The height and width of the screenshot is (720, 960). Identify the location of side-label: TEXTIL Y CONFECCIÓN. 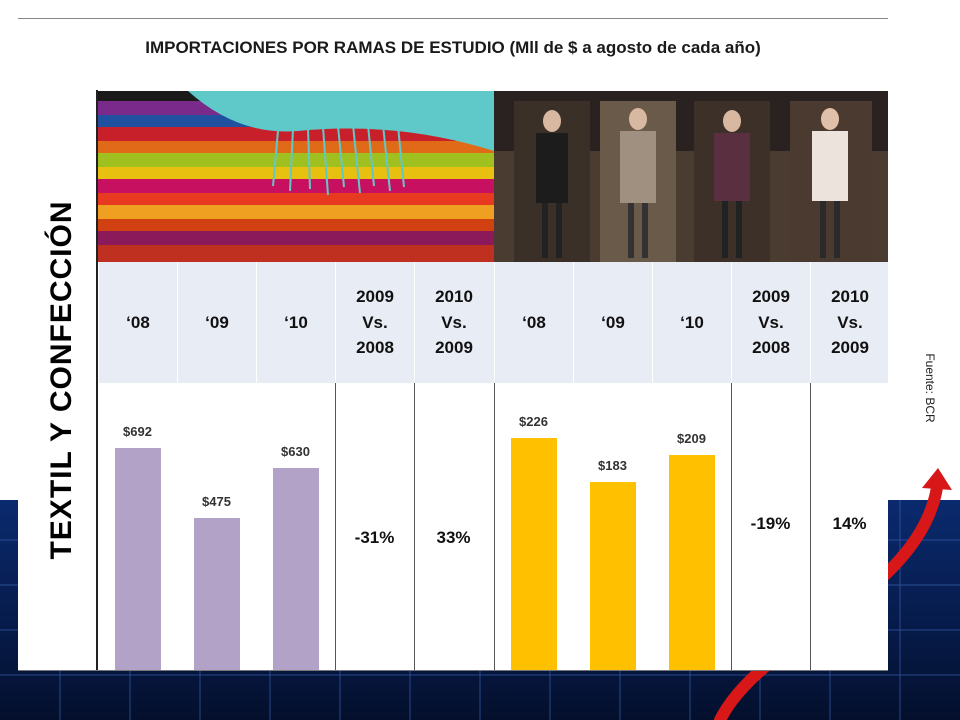
(61, 380).